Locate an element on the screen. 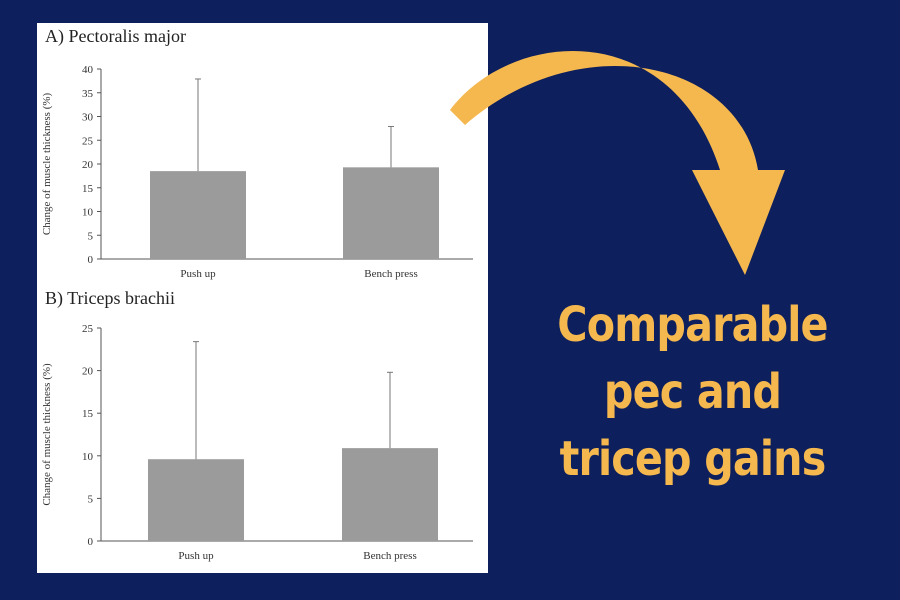 This screenshot has height=600, width=900. chart-b-y-axis-label: Change of muscle thickness (%) is located at coordinates (47, 434).